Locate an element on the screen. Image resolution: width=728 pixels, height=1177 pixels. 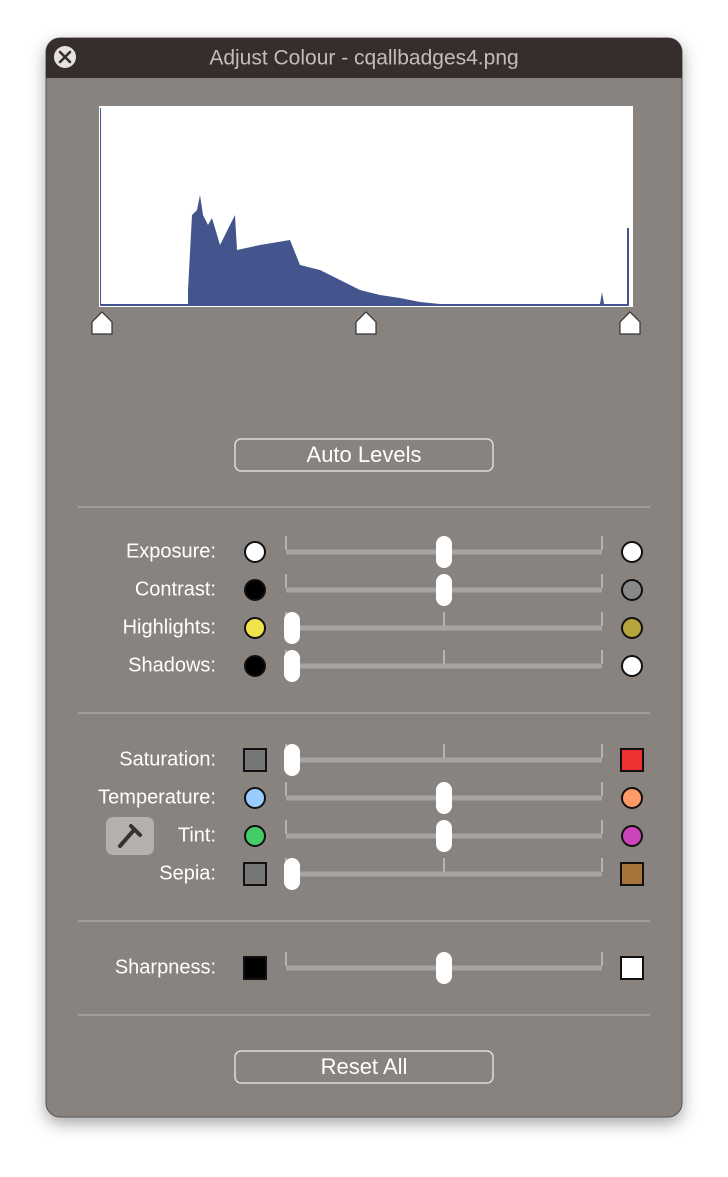
auto-levels-label: Auto Levels is located at coordinates (364, 454).